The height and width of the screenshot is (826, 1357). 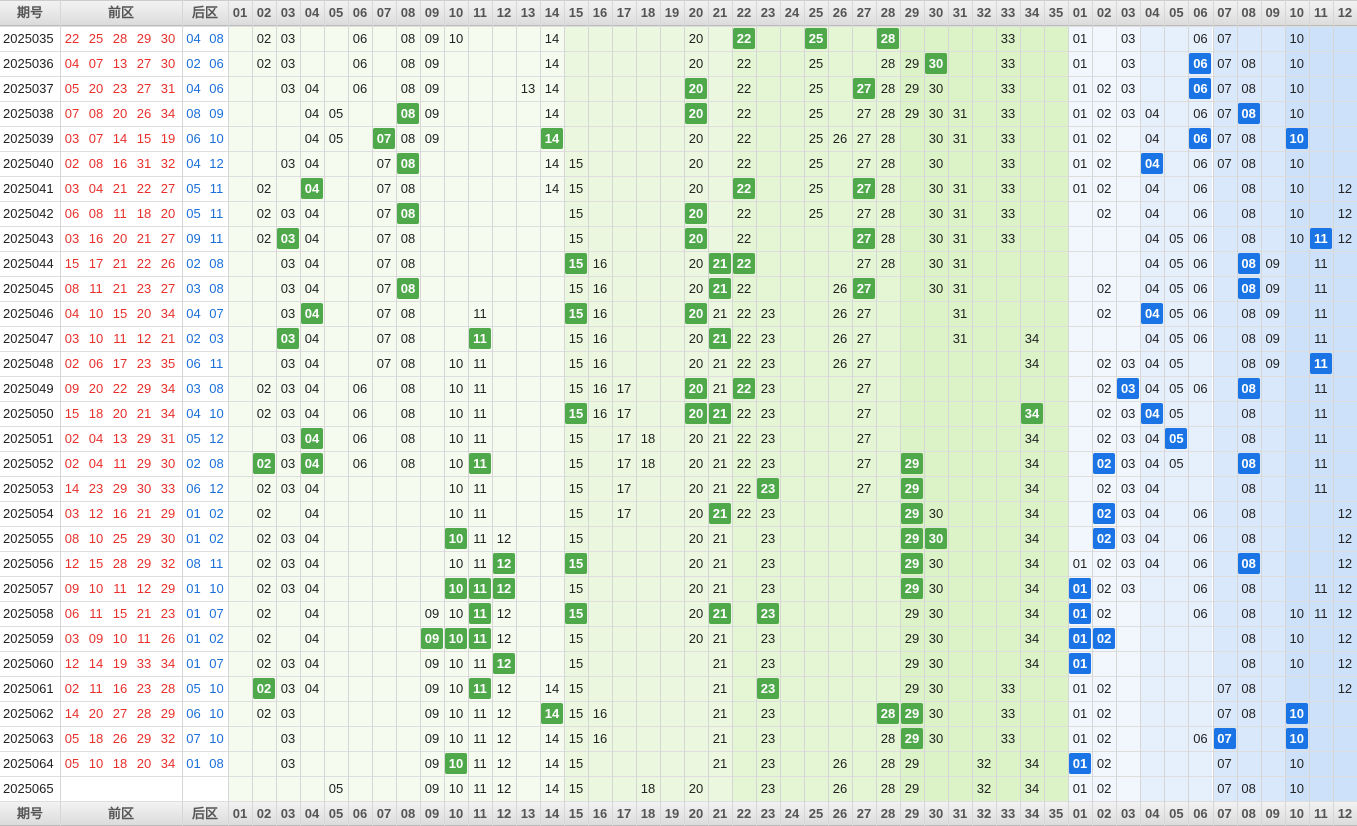 I want to click on back-number: 01, so click(x=193, y=638).